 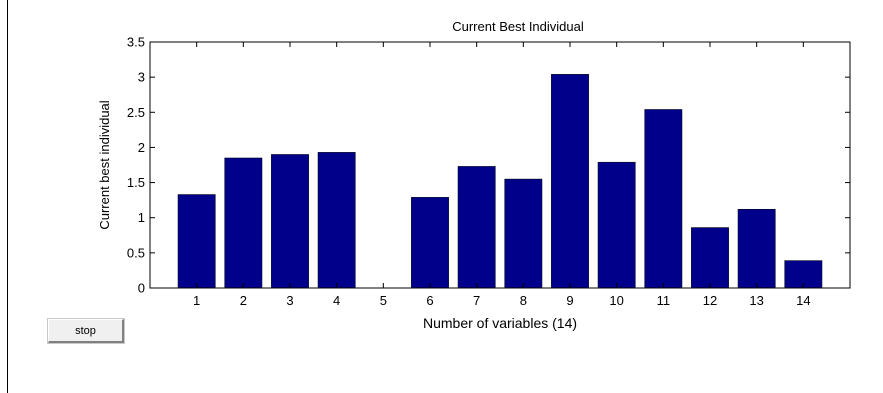 What do you see at coordinates (429, 300) in the screenshot?
I see `x-tick-label-6: 6` at bounding box center [429, 300].